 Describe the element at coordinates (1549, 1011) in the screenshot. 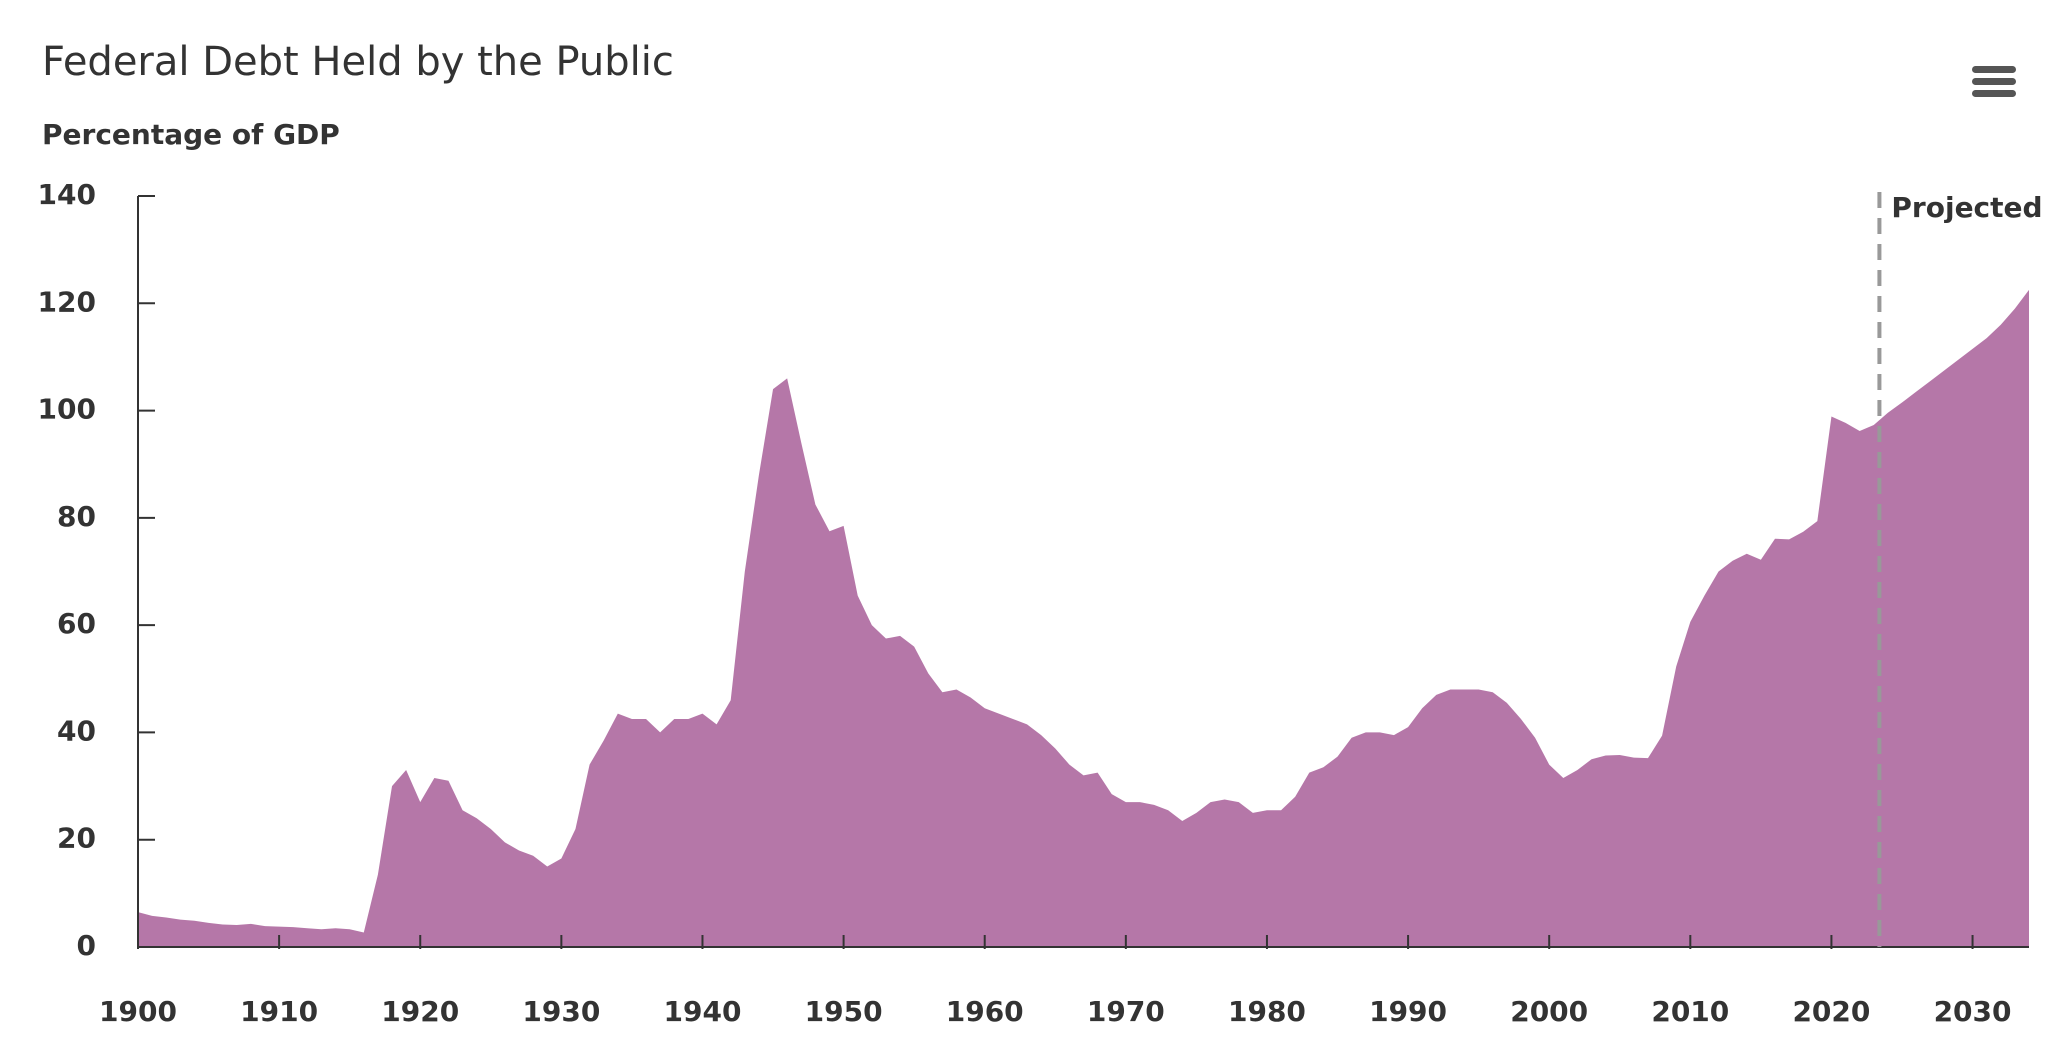

I see `x-tick-label: 2000` at that location.